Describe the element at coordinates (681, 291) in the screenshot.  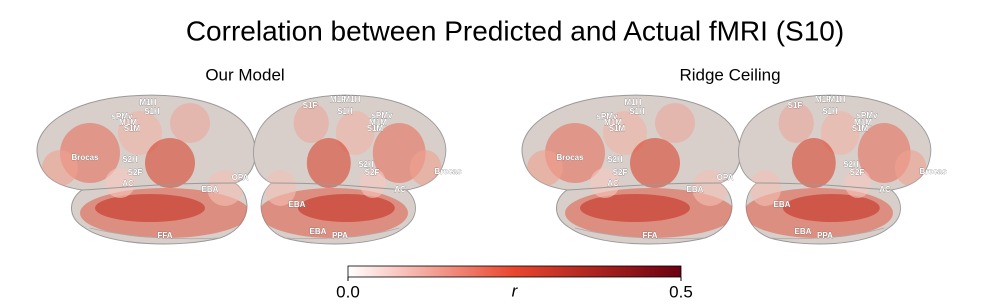
I see `colorbar-tick-label: 0.5` at that location.